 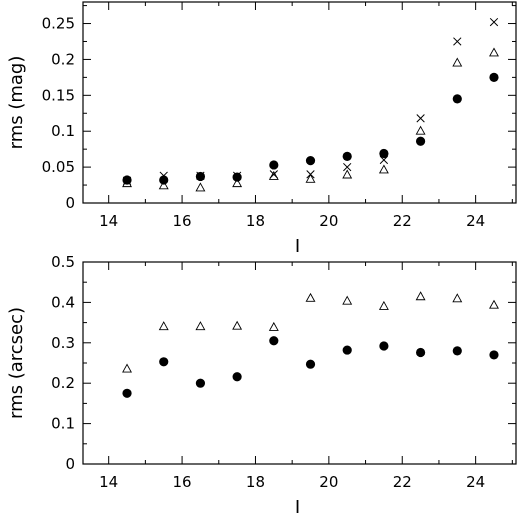 I want to click on y-tick-label: 0.15, so click(x=58, y=95).